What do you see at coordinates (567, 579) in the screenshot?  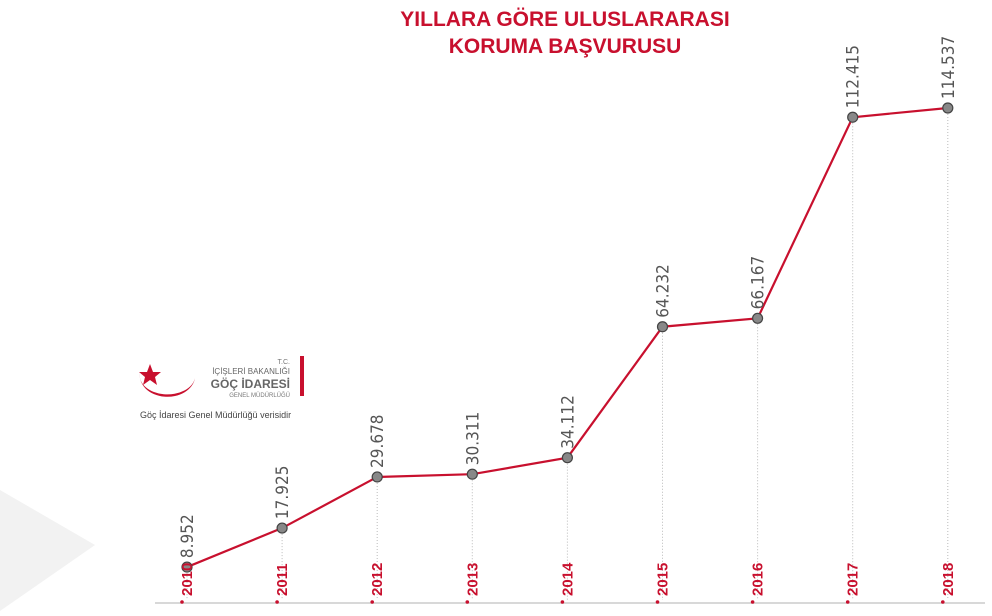 I see `x-tick-label: 2014` at bounding box center [567, 579].